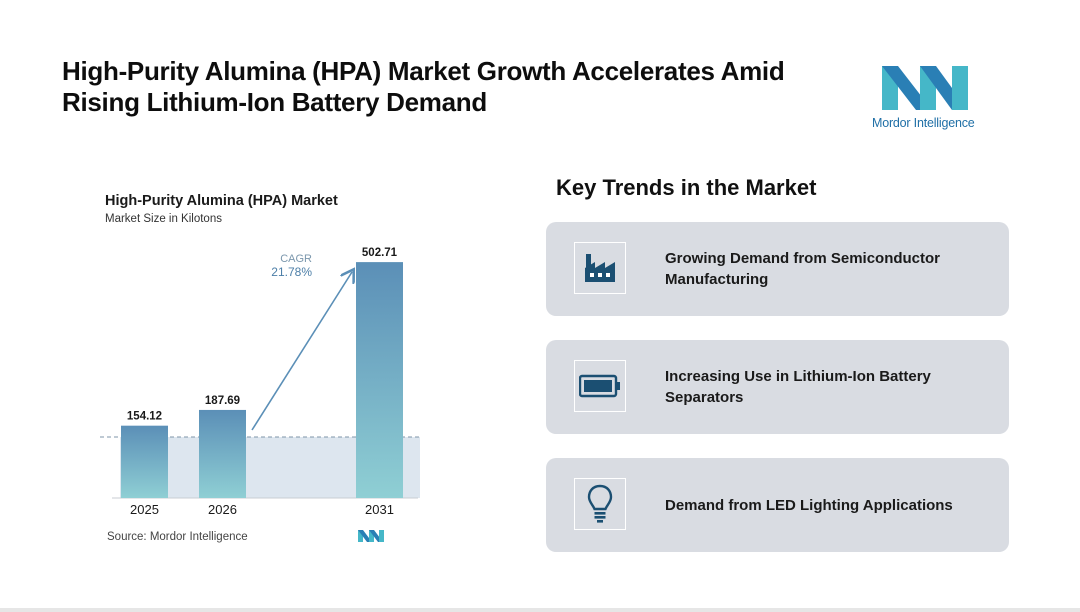  What do you see at coordinates (301, 351) in the screenshot?
I see `cagr-arrow` at bounding box center [301, 351].